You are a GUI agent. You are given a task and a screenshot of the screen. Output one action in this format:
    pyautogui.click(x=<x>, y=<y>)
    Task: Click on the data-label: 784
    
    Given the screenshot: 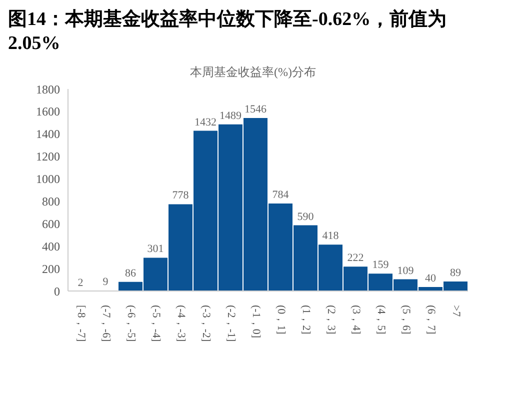 What is the action you would take?
    pyautogui.click(x=281, y=195)
    